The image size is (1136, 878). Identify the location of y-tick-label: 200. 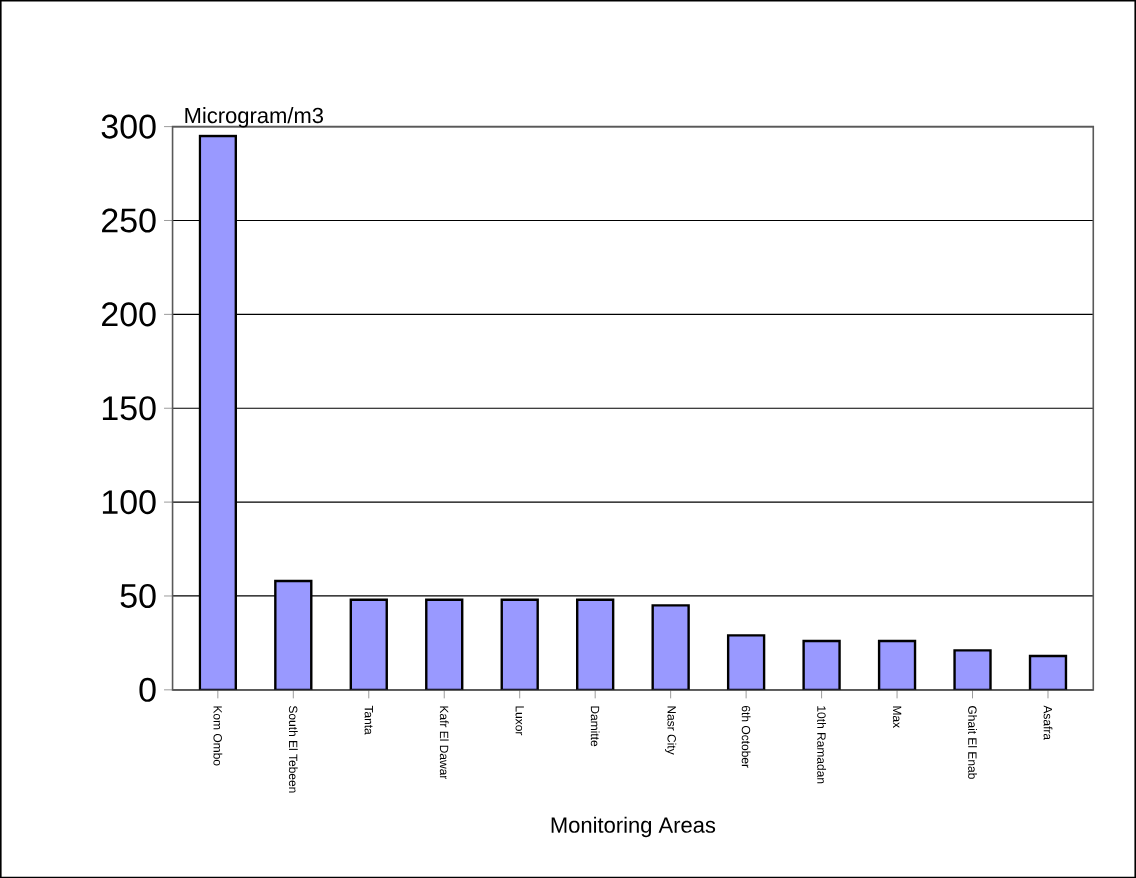
(129, 314).